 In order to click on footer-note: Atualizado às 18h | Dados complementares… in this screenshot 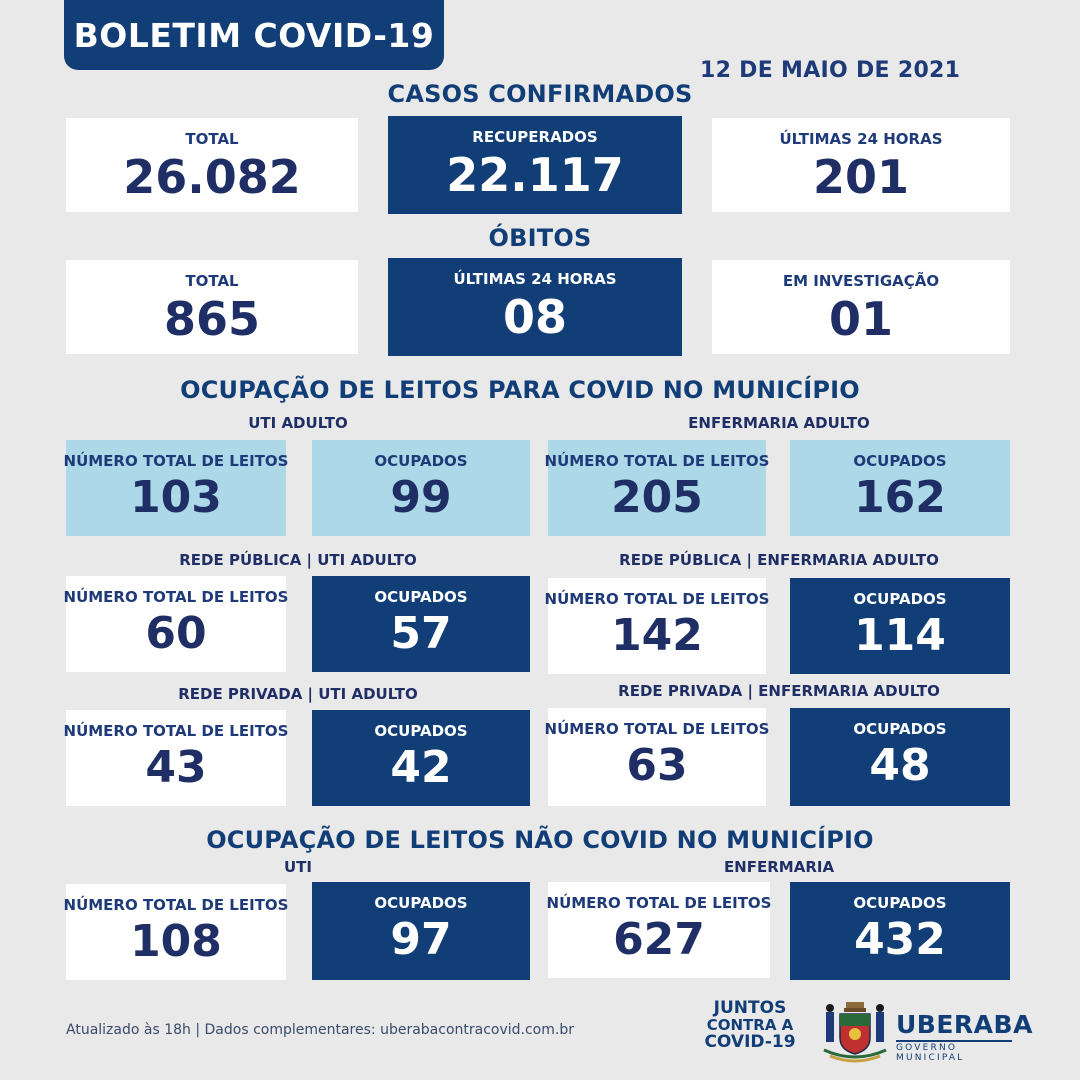, I will do `click(320, 1030)`.